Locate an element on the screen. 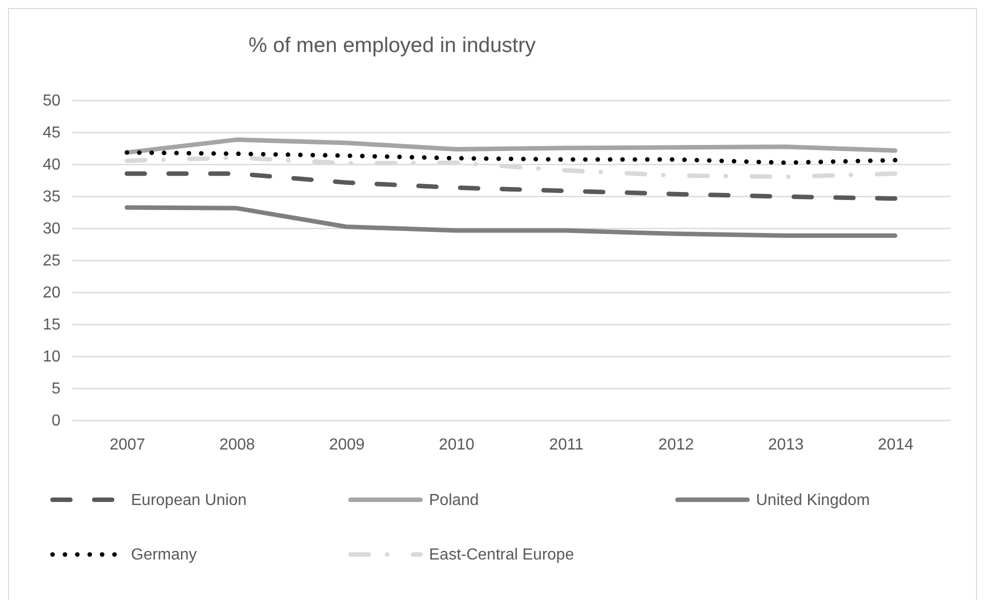 The image size is (985, 608). y-tick-label: 20 is located at coordinates (51, 293).